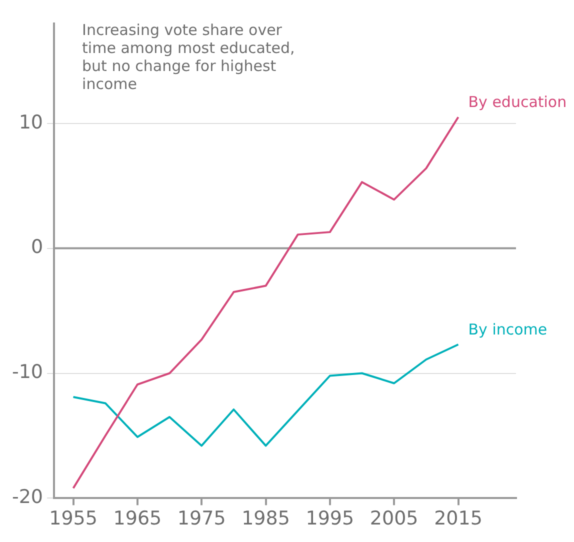 Image resolution: width=574 pixels, height=542 pixels. What do you see at coordinates (201, 519) in the screenshot?
I see `x-tick-label: 1975` at bounding box center [201, 519].